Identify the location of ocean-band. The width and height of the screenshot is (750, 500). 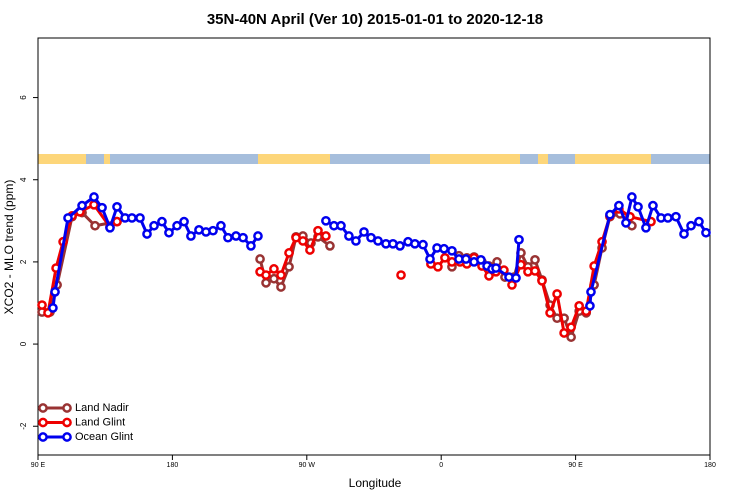
(374, 159).